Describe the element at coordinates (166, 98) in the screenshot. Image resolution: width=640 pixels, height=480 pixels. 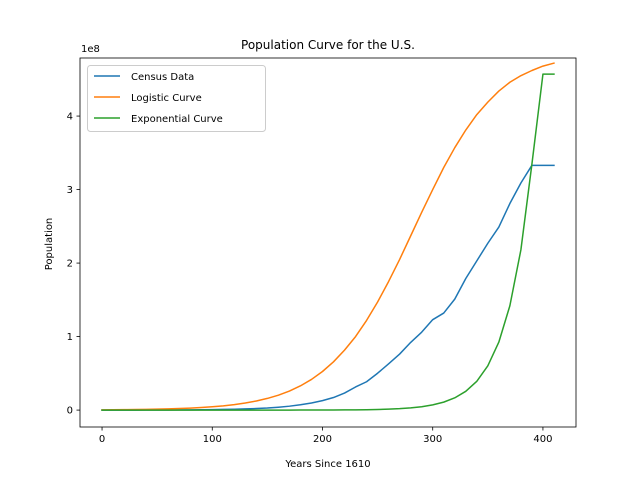
I see `legend-label-1: Logistic Curve` at that location.